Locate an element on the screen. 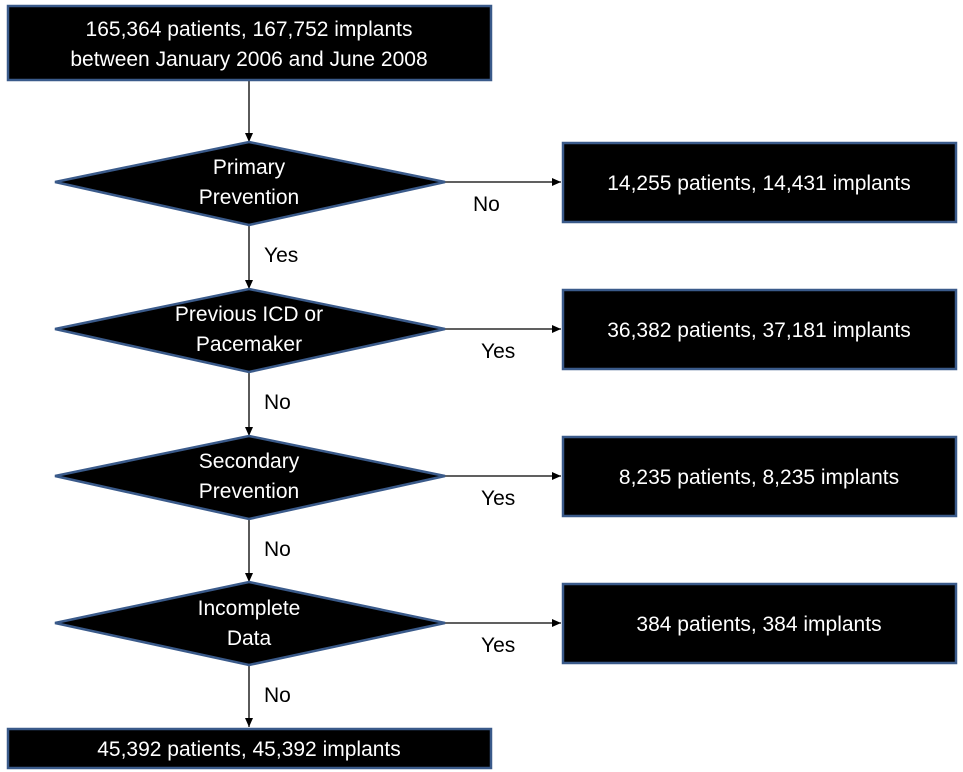 This screenshot has height=772, width=963. edge-label-primary-side: No is located at coordinates (486, 204).